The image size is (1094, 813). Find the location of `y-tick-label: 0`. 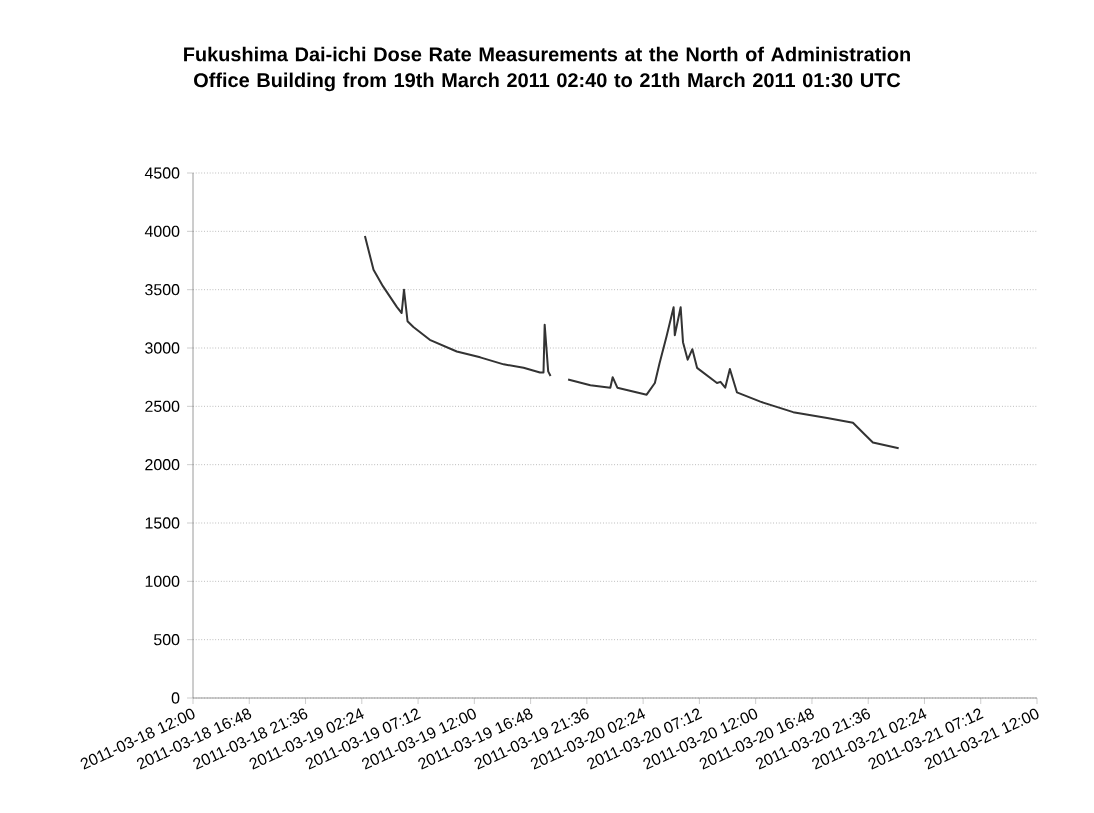

y-tick-label: 0 is located at coordinates (175, 698).